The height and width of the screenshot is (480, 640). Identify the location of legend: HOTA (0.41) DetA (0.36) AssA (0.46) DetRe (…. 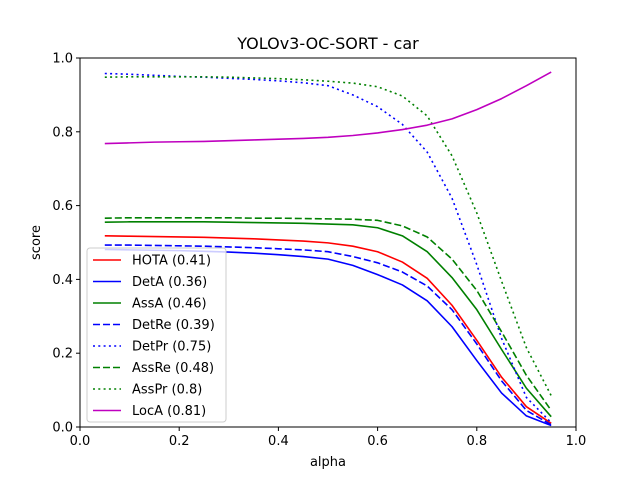
(156, 335).